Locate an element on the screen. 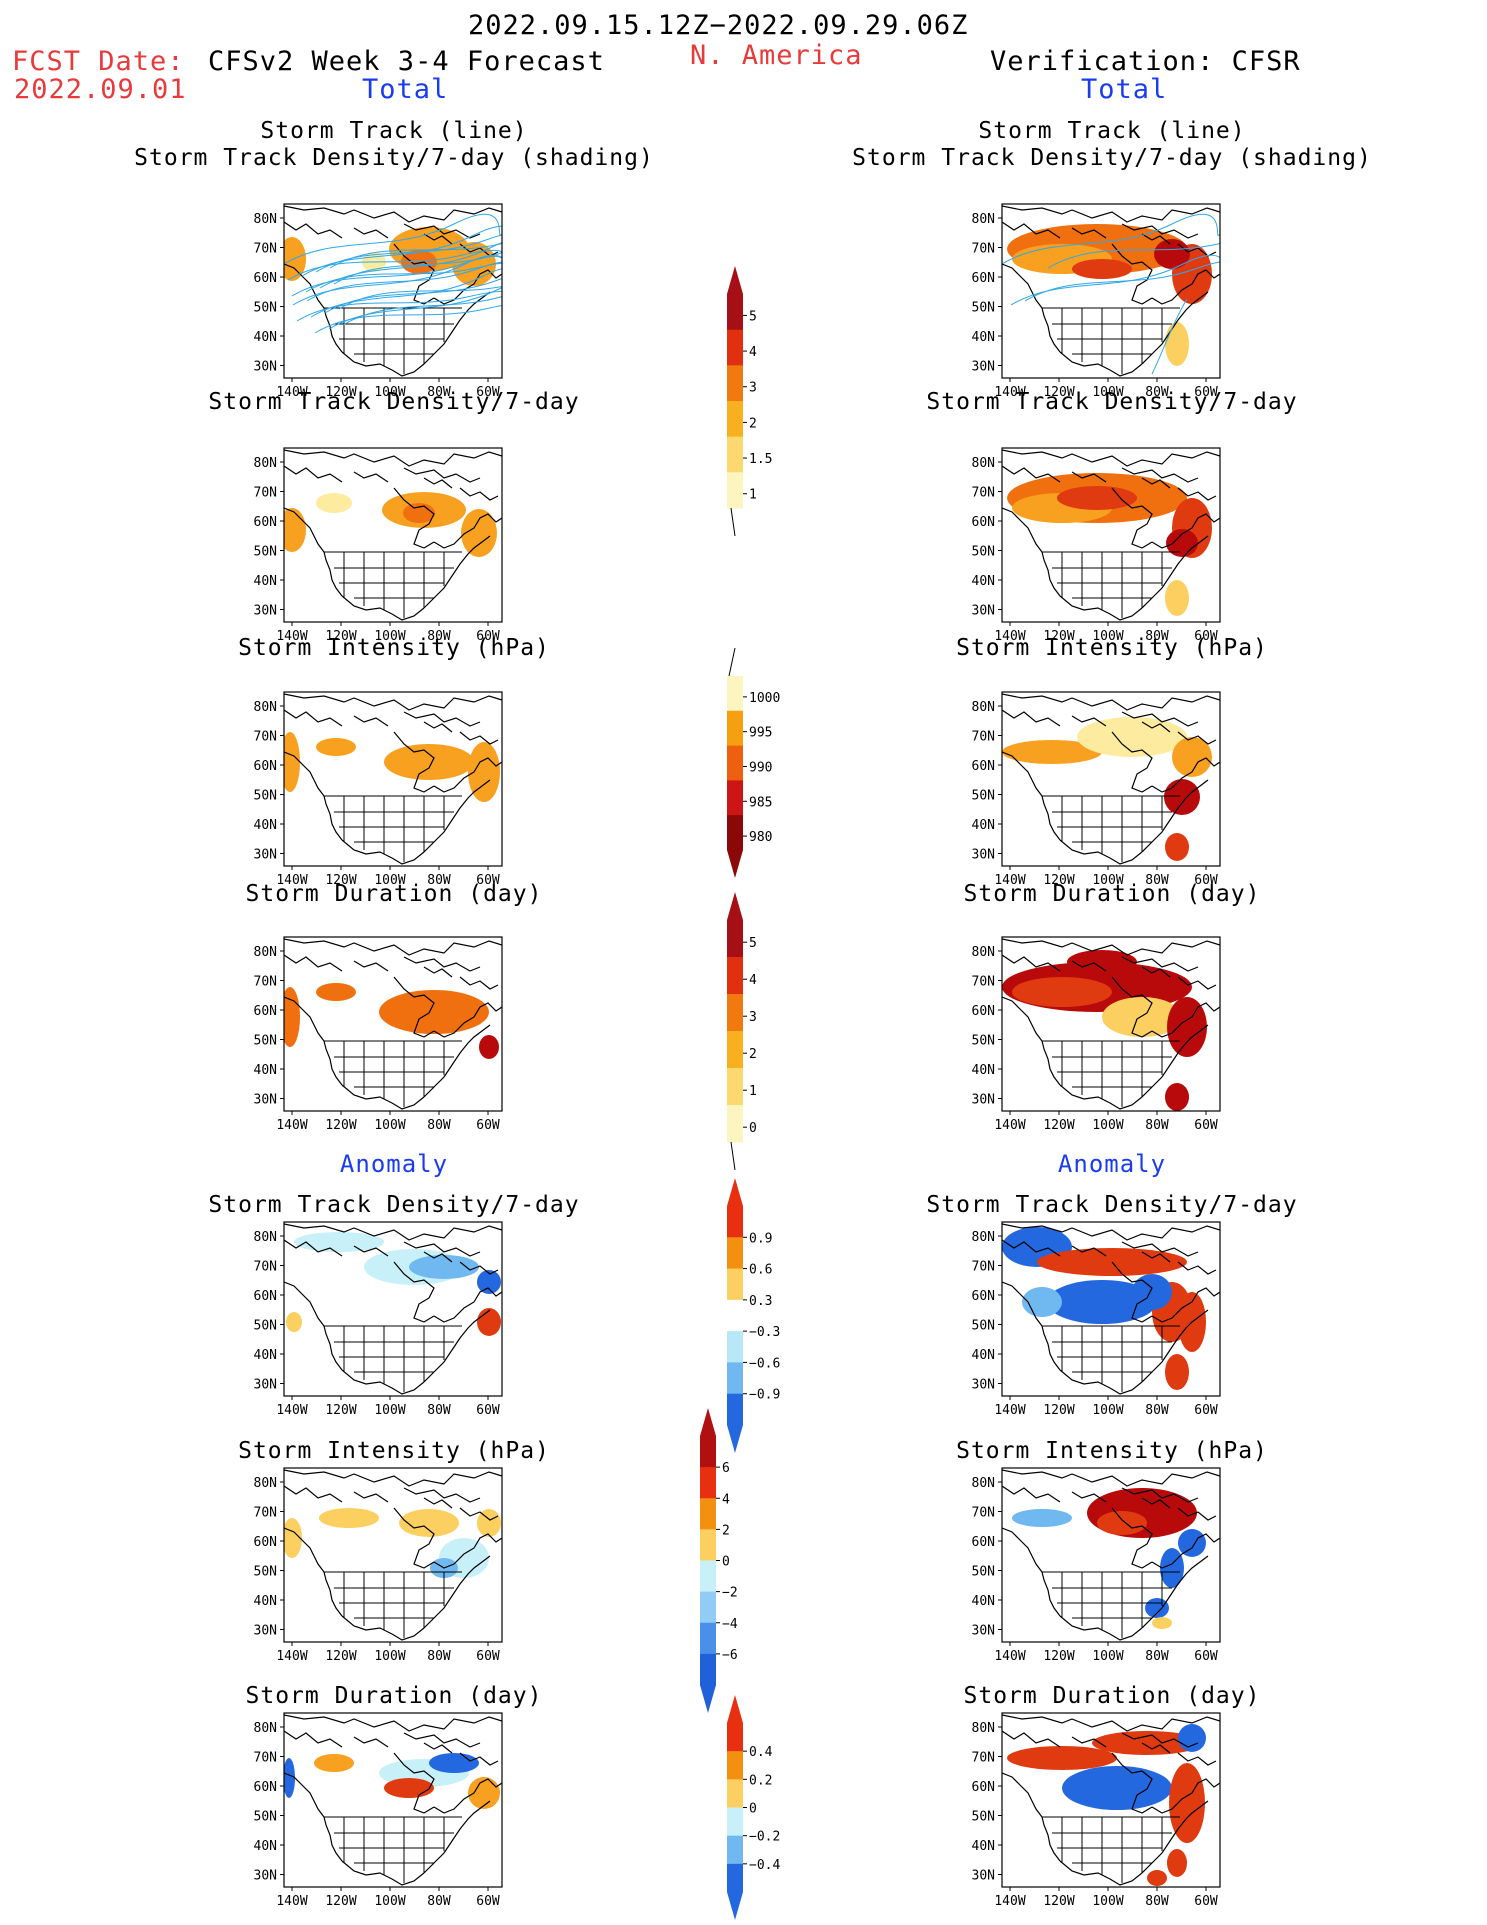 The height and width of the screenshot is (1925, 1487). map-track-line-right: 80N 70N 60N 50N 40N 30N 140W 120W 100W 80W 60W is located at coordinates (1086, 303).